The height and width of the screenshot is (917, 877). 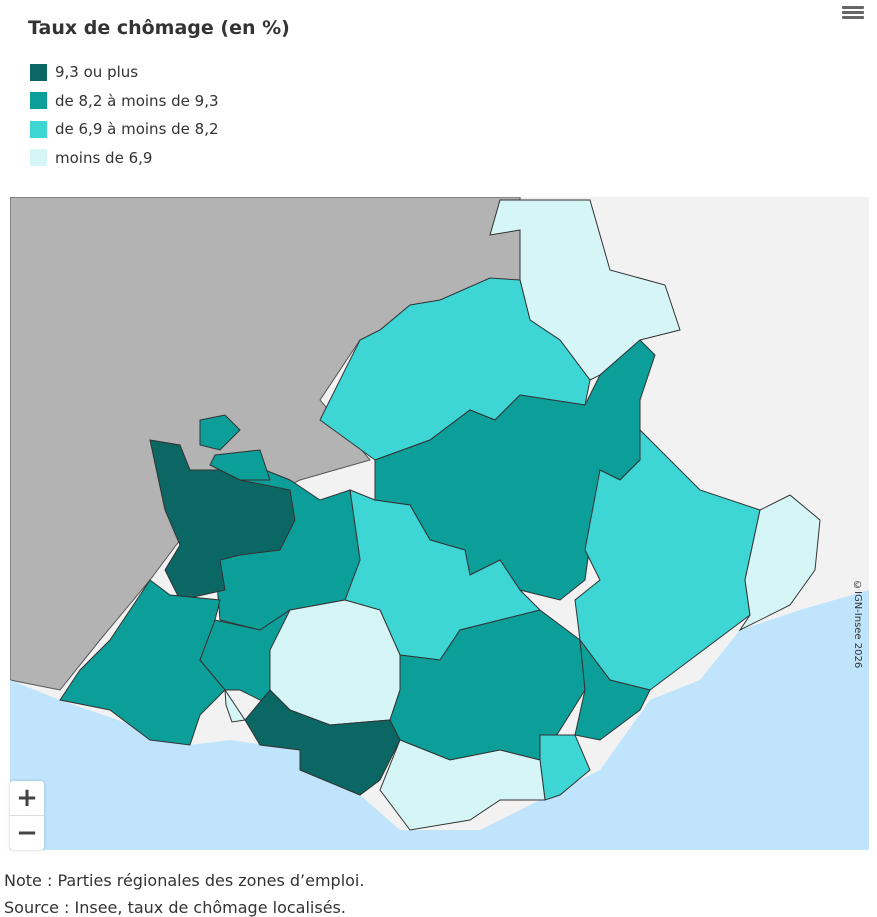 What do you see at coordinates (857, 624) in the screenshot?
I see `copyright: ©IGN-Insee 2026` at bounding box center [857, 624].